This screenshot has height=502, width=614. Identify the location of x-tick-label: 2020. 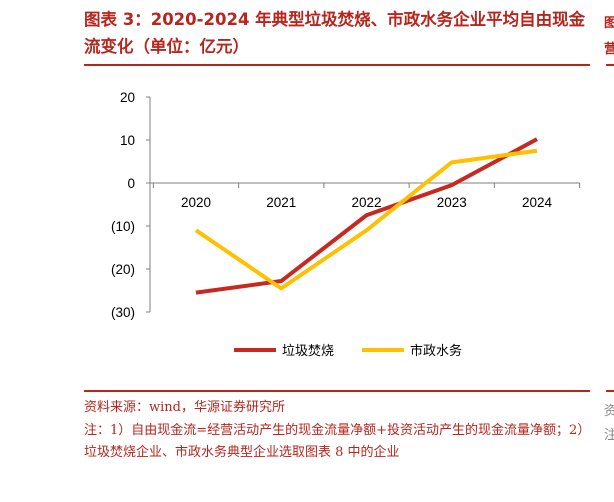
(196, 202).